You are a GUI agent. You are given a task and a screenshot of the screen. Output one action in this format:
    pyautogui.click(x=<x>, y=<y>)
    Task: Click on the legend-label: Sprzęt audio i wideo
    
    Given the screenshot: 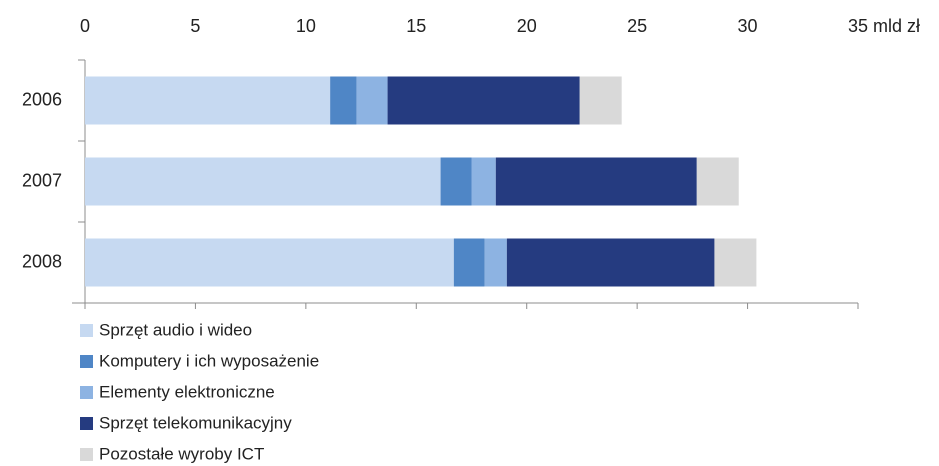 What is the action you would take?
    pyautogui.click(x=175, y=329)
    